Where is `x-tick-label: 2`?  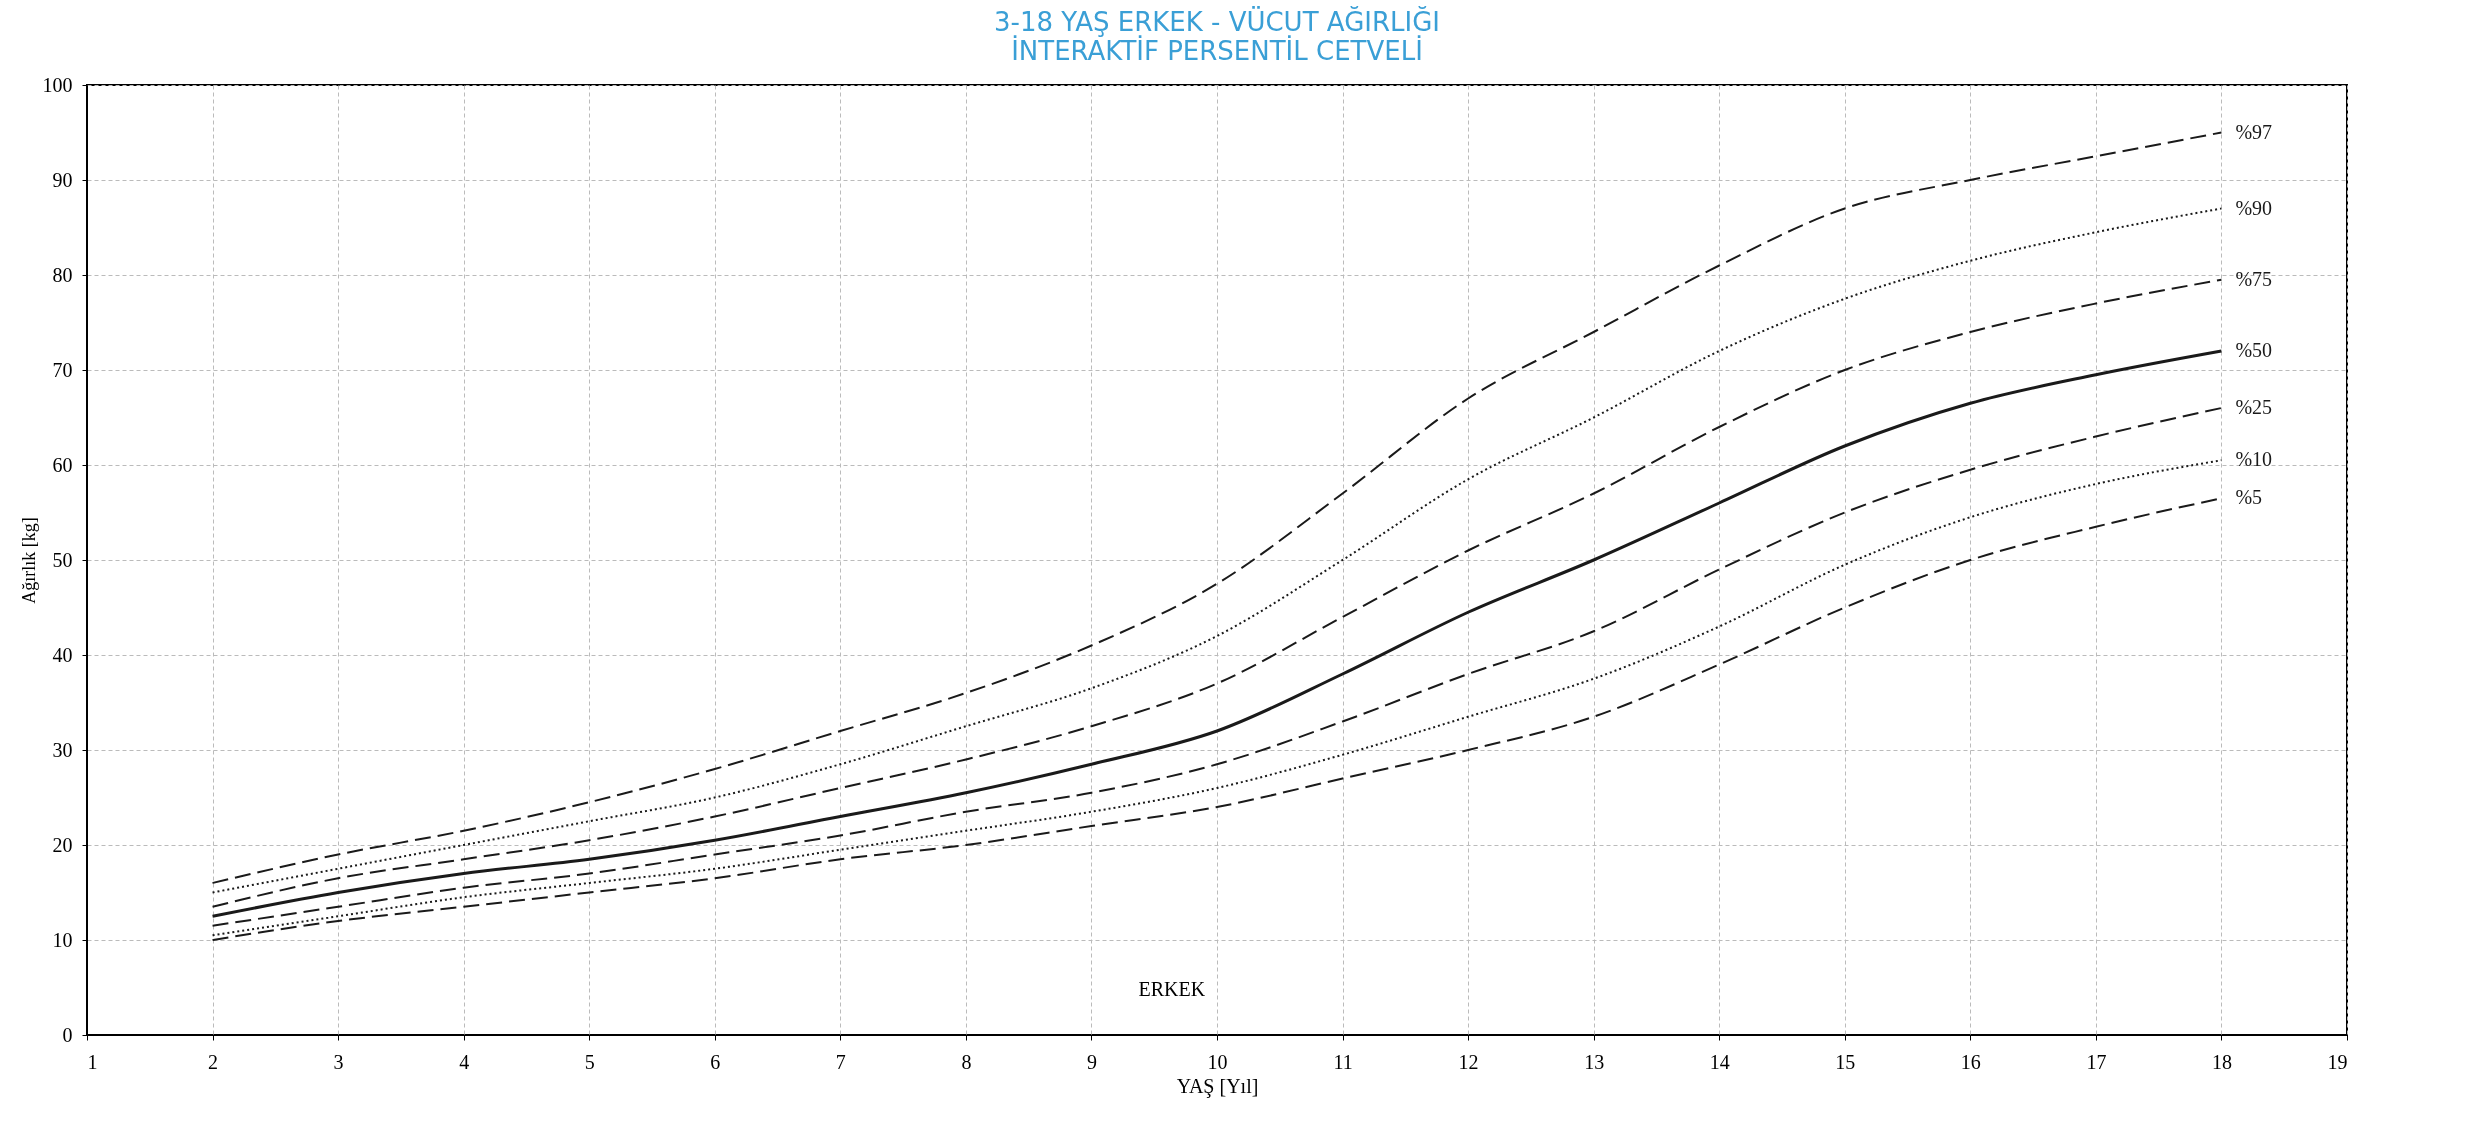 x-tick-label: 2 is located at coordinates (213, 1061).